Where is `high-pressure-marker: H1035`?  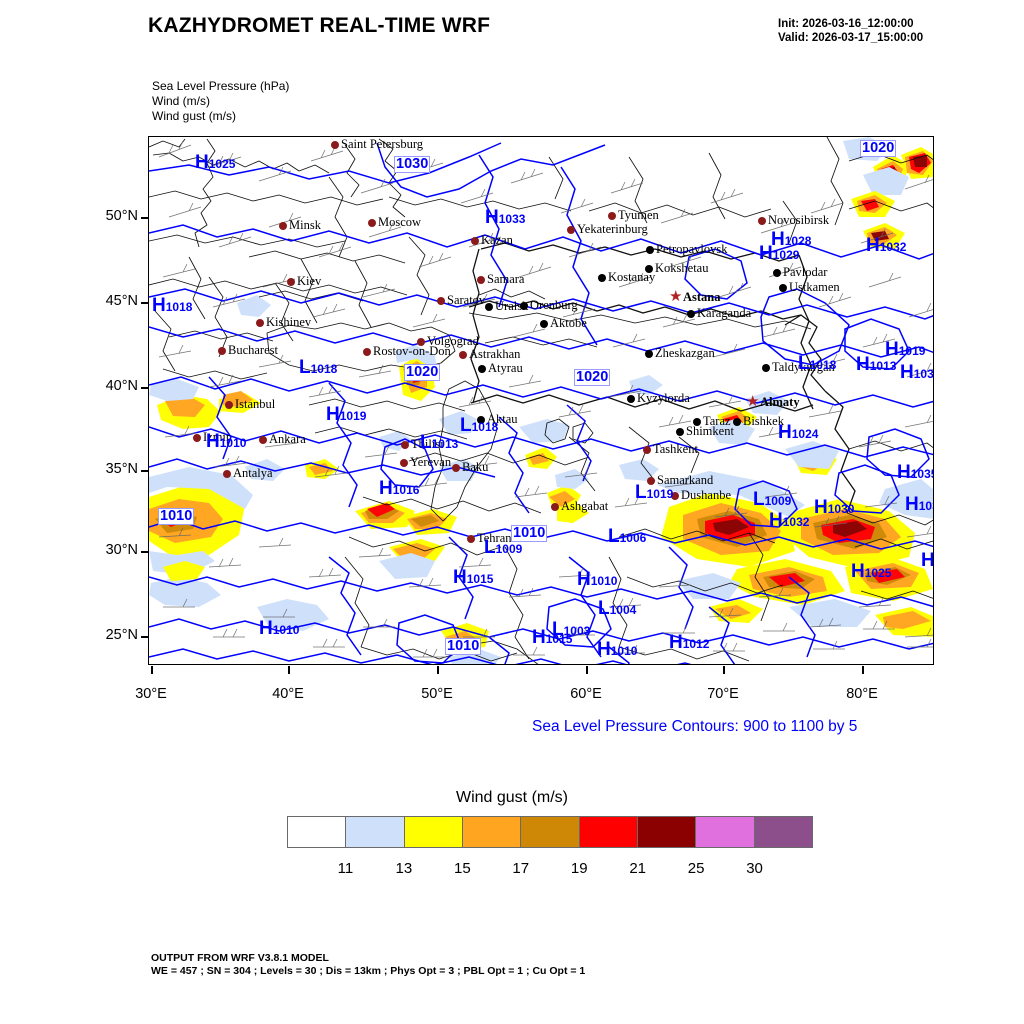
high-pressure-marker: H1035 is located at coordinates (915, 473).